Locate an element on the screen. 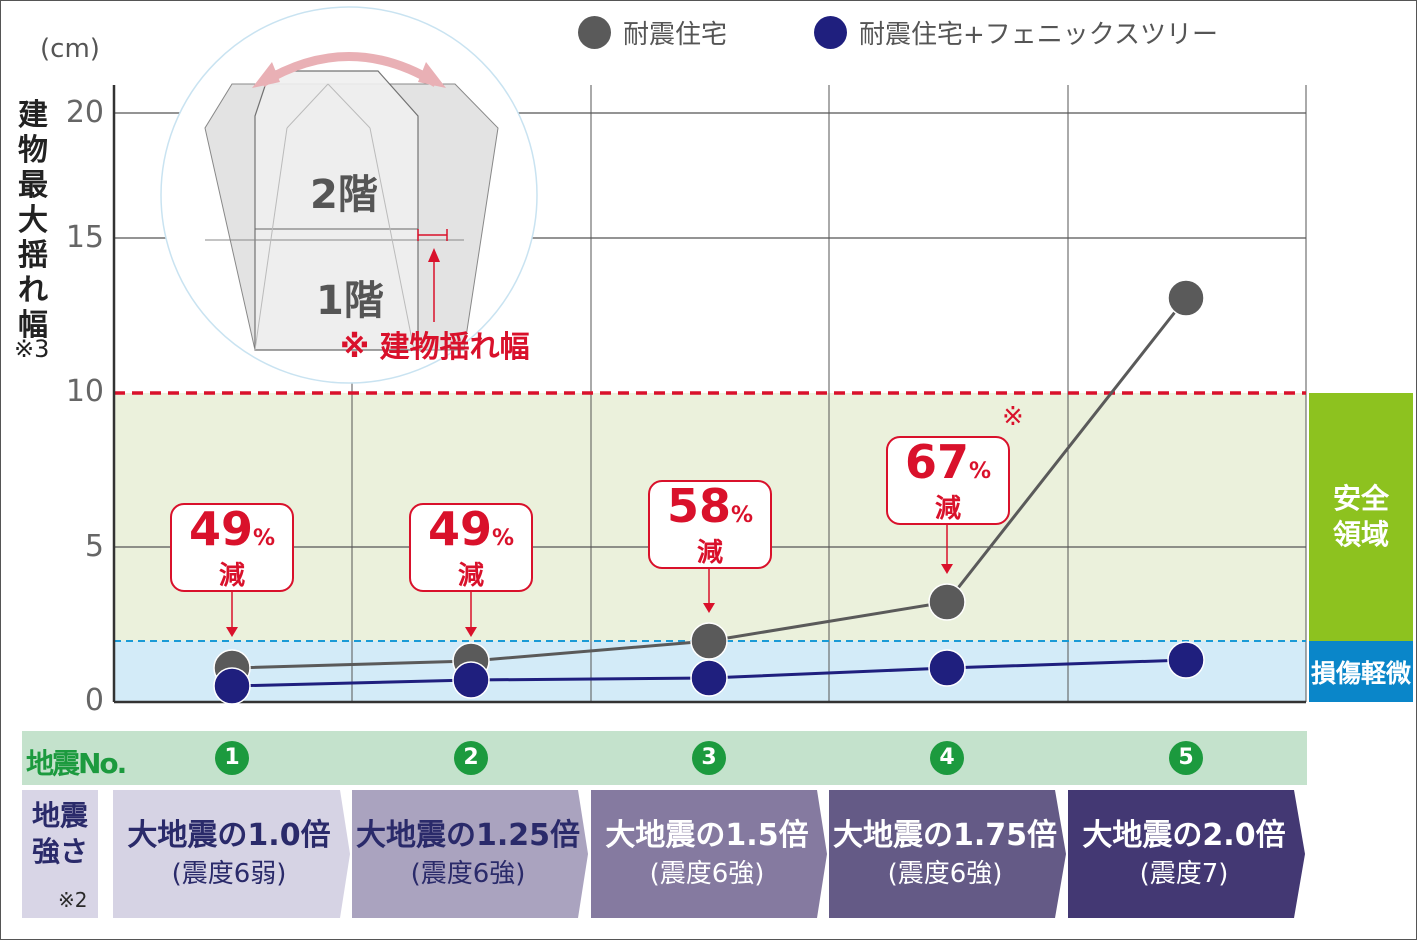  strength-cell-5: 大地震の2.0倍 (震度7) is located at coordinates (1184, 854).